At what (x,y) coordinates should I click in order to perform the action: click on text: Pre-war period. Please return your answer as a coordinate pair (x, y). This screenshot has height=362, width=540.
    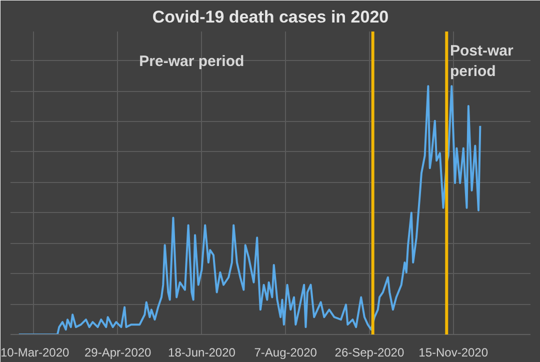
    Looking at the image, I should click on (191, 61).